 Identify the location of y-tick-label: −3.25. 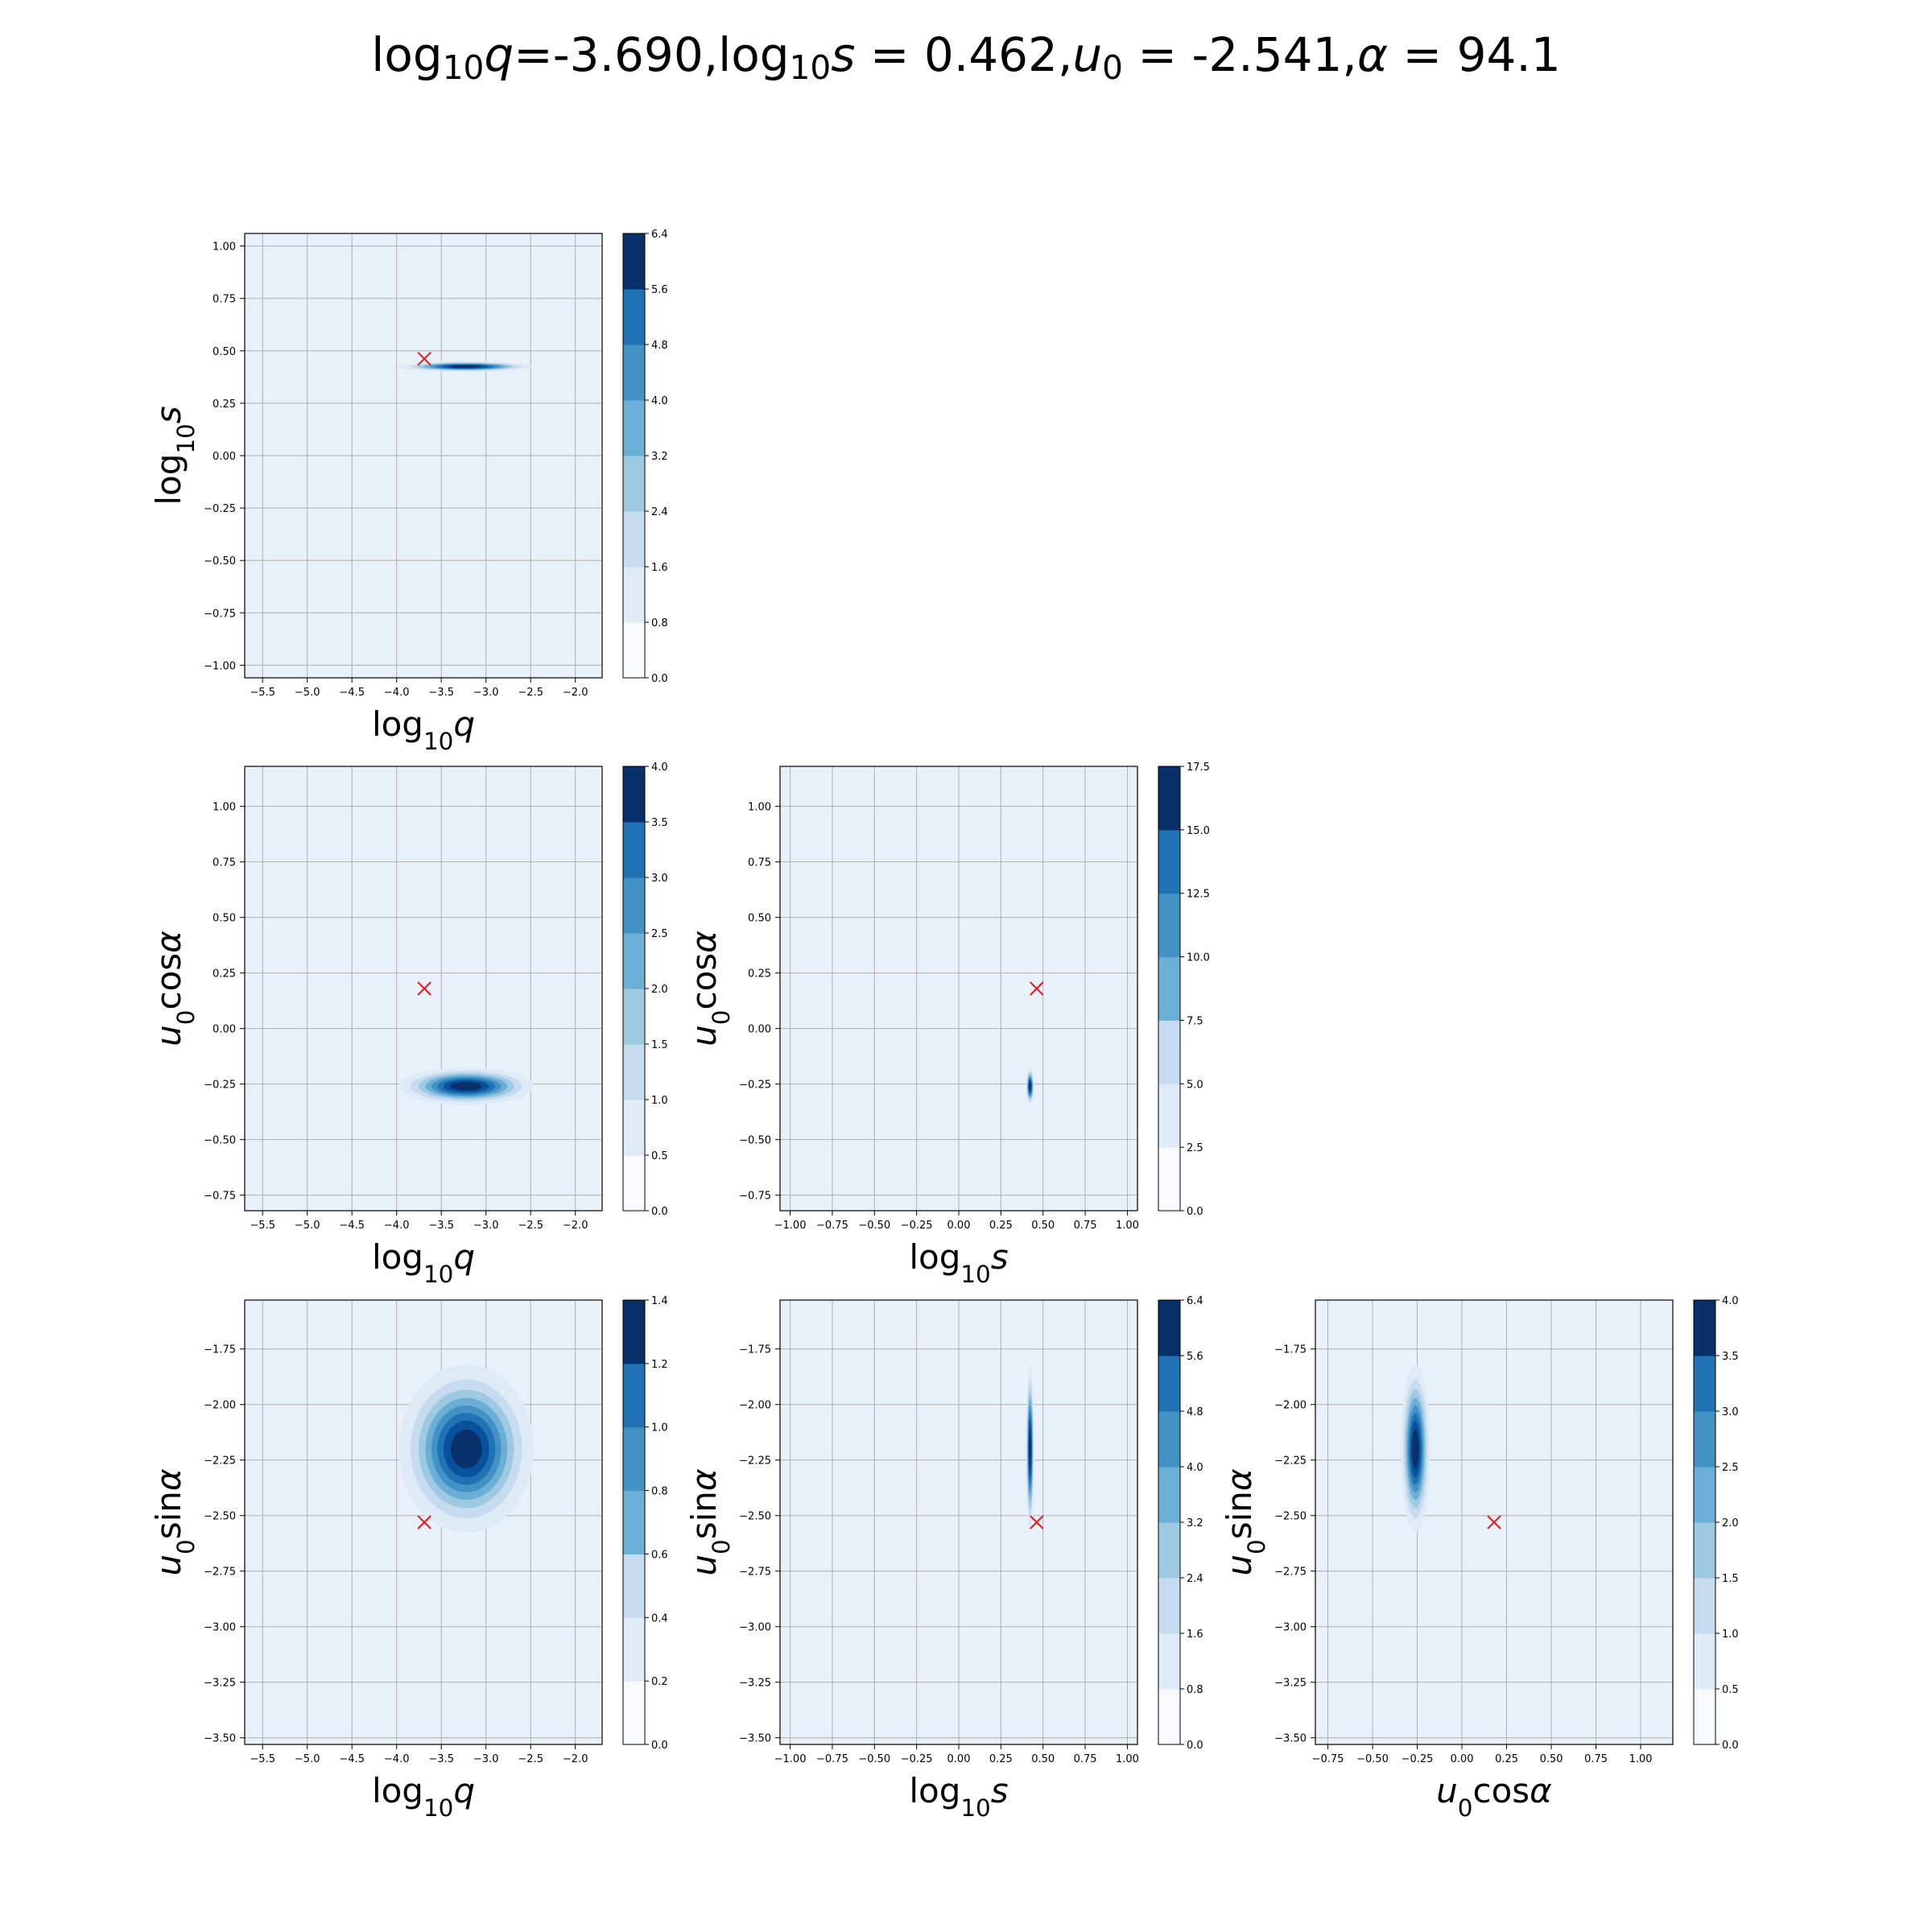
(220, 1684).